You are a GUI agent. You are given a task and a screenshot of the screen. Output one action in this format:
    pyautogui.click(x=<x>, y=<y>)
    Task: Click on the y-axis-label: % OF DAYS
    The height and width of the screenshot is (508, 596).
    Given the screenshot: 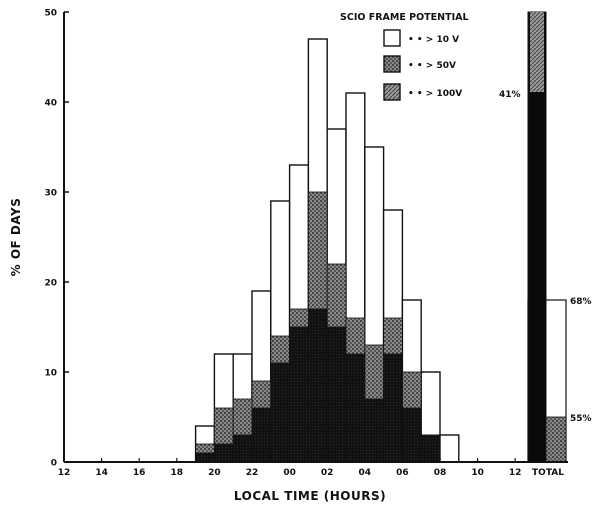 What is the action you would take?
    pyautogui.click(x=16, y=237)
    